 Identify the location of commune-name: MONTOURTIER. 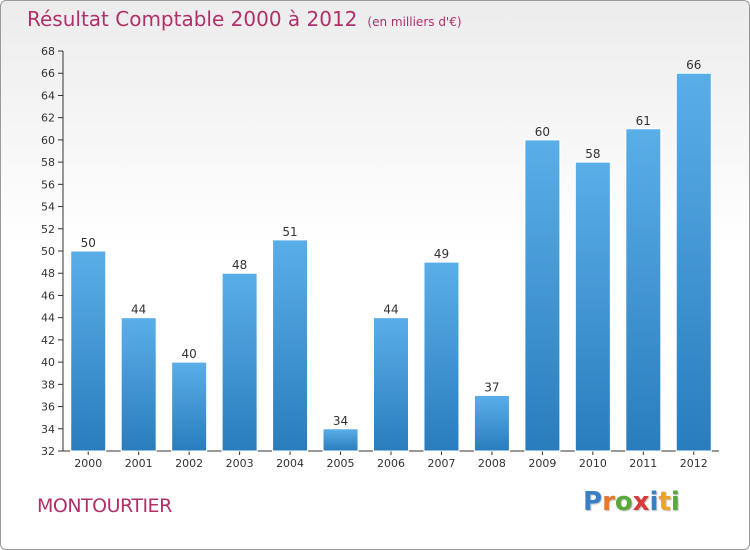
(104, 506).